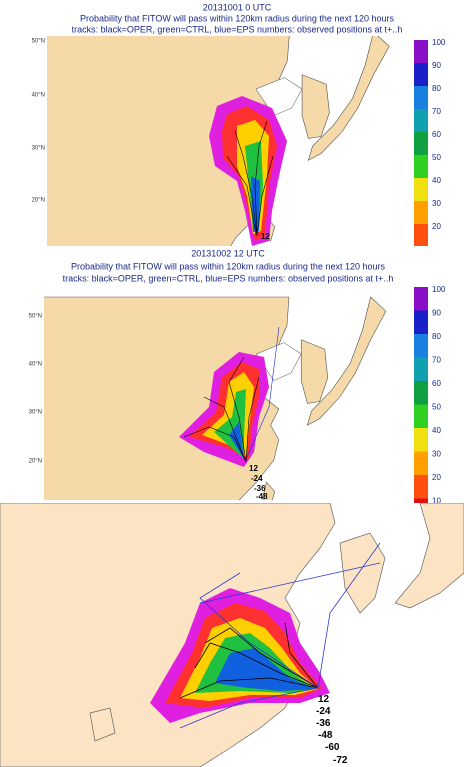 The image size is (464, 767). Describe the element at coordinates (430, 142) in the screenshot. I see `colorbar: 100 90 80 70 60 50 40 30 20` at that location.